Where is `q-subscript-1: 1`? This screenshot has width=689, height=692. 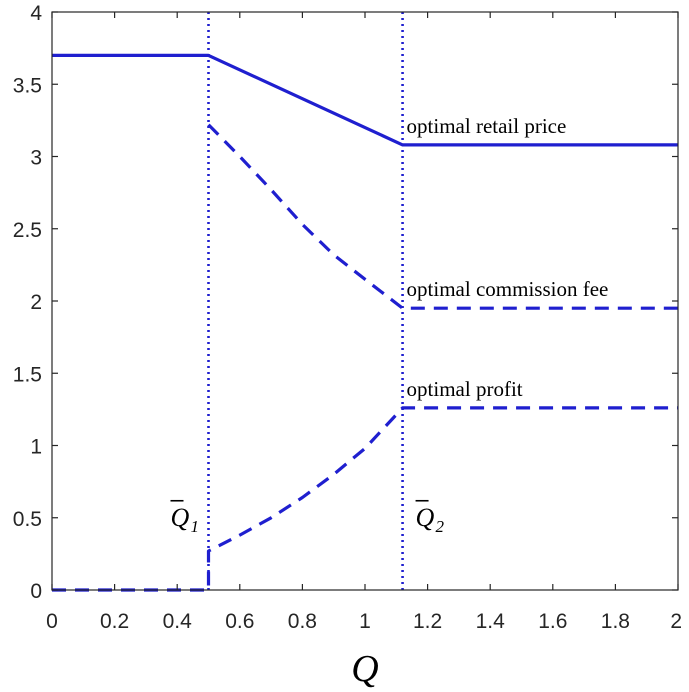
q-subscript-1: 1 is located at coordinates (195, 526).